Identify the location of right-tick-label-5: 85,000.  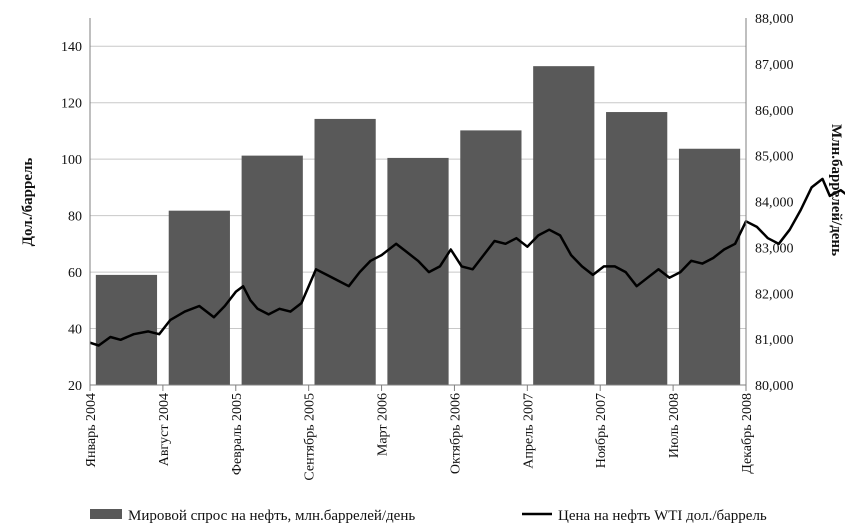
(774, 157).